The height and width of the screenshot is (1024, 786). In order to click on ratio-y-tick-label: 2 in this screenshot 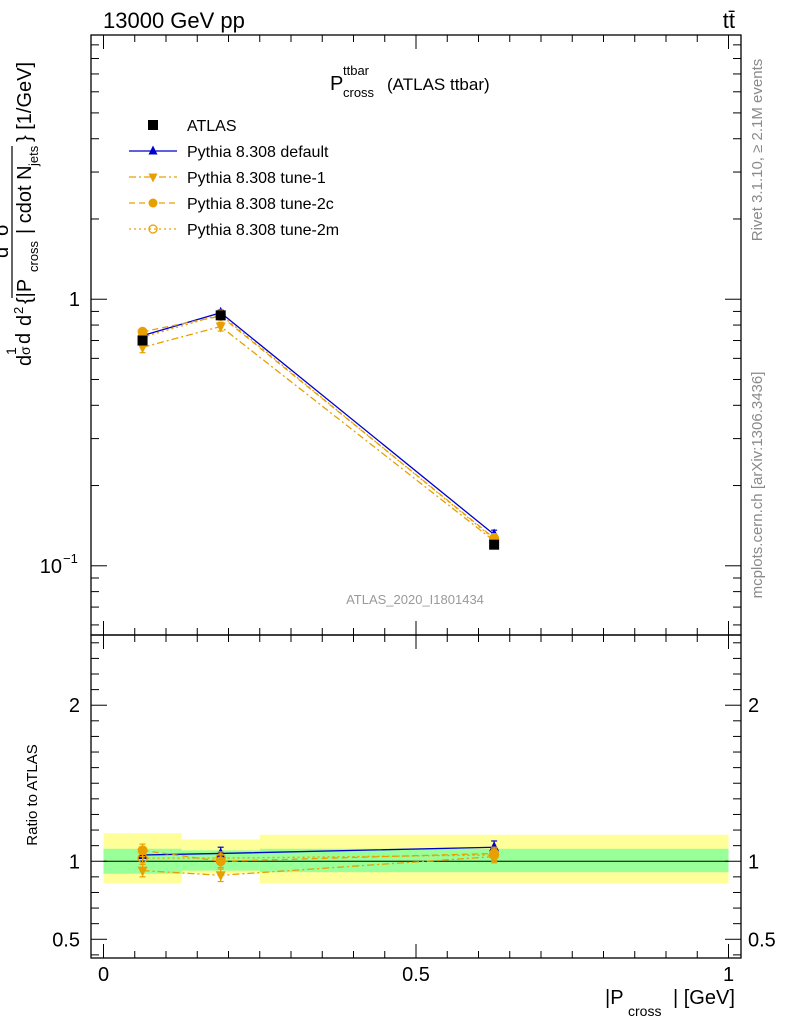, I will do `click(74, 706)`.